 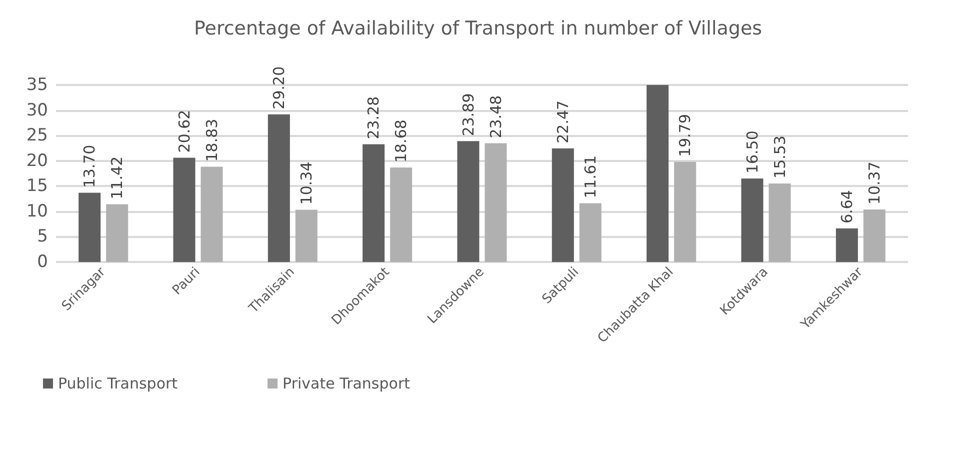 I want to click on data-label: 11.42, so click(x=117, y=178).